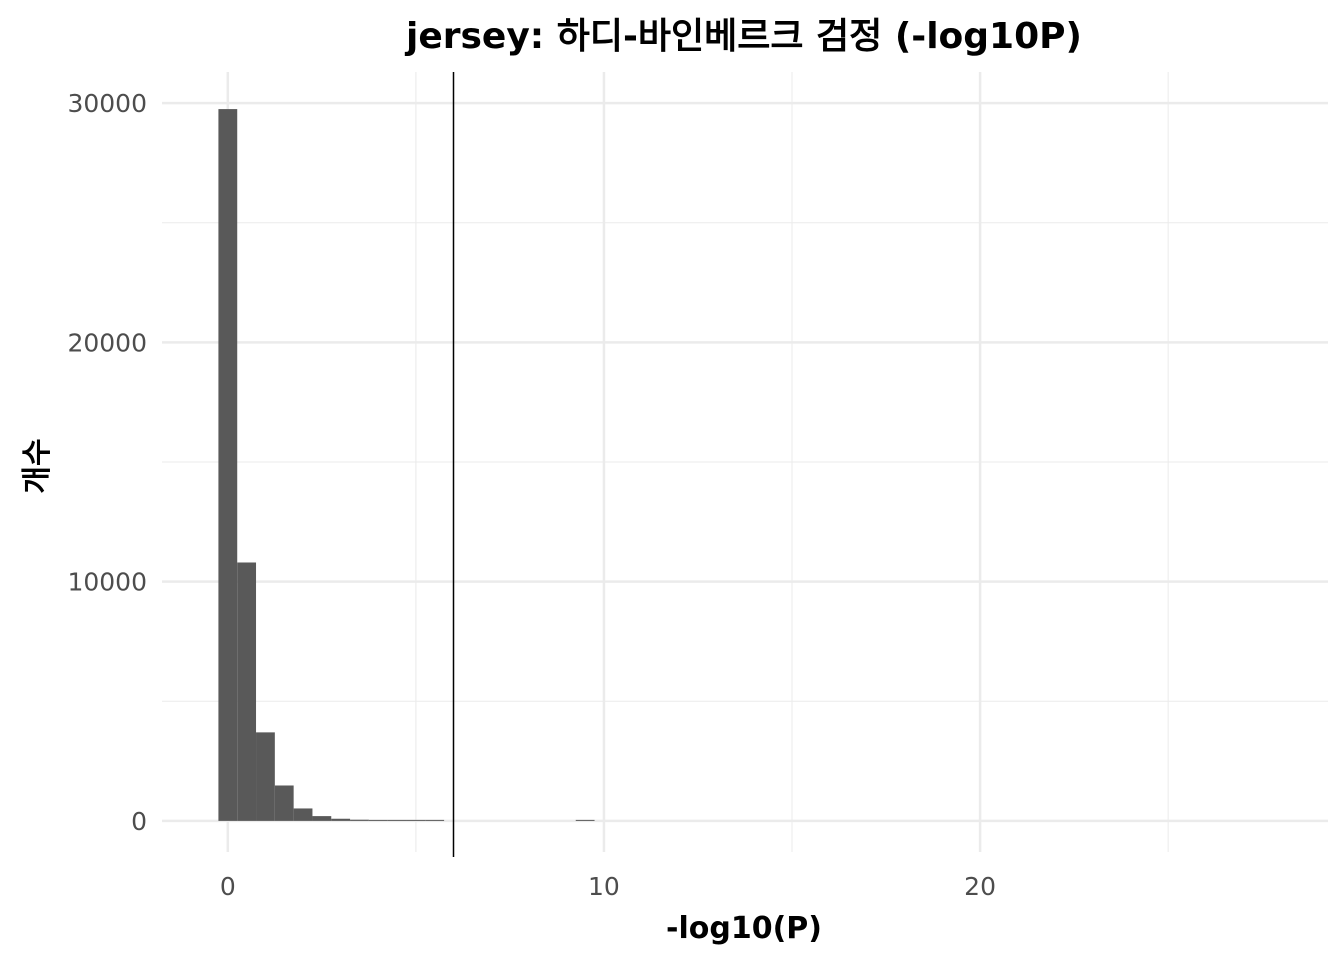 This screenshot has width=1344, height=960. What do you see at coordinates (980, 886) in the screenshot?
I see `x-tick-label: 20` at bounding box center [980, 886].